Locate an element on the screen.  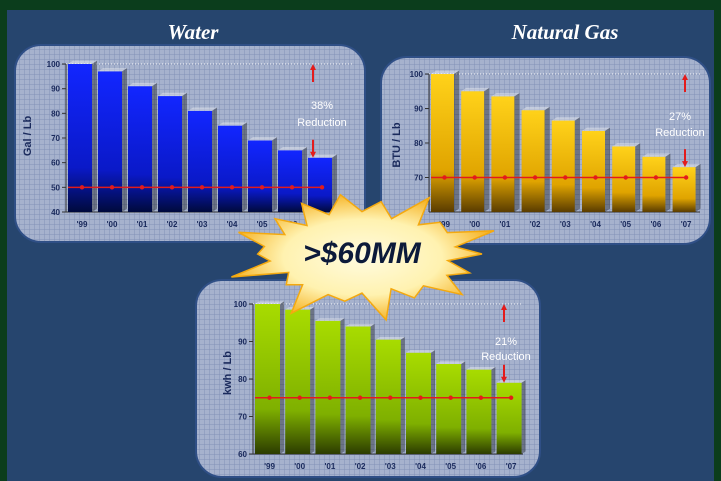
natural-gas-arrow-up-head is located at coordinates (685, 77).